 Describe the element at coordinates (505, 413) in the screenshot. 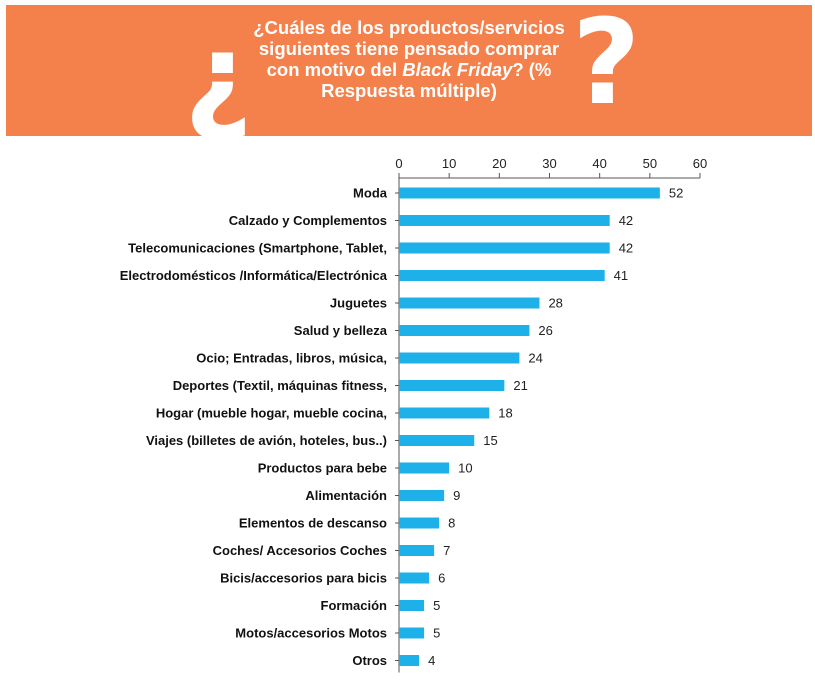

I see `data-label: 18` at that location.